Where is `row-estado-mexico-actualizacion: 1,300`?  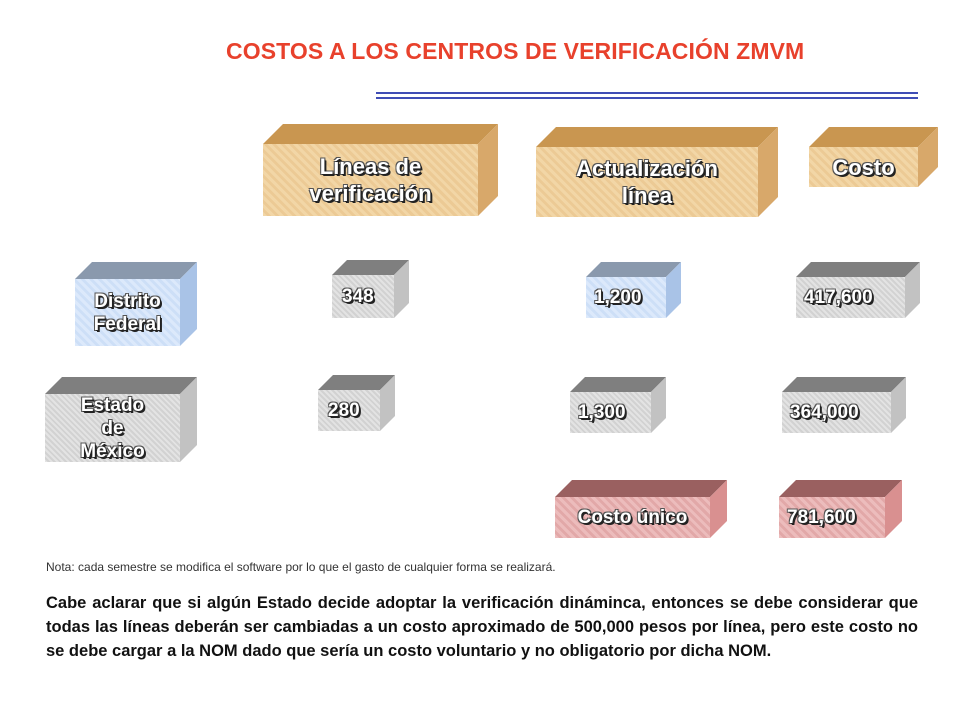
row-estado-mexico-actualizacion: 1,300 is located at coordinates (610, 412).